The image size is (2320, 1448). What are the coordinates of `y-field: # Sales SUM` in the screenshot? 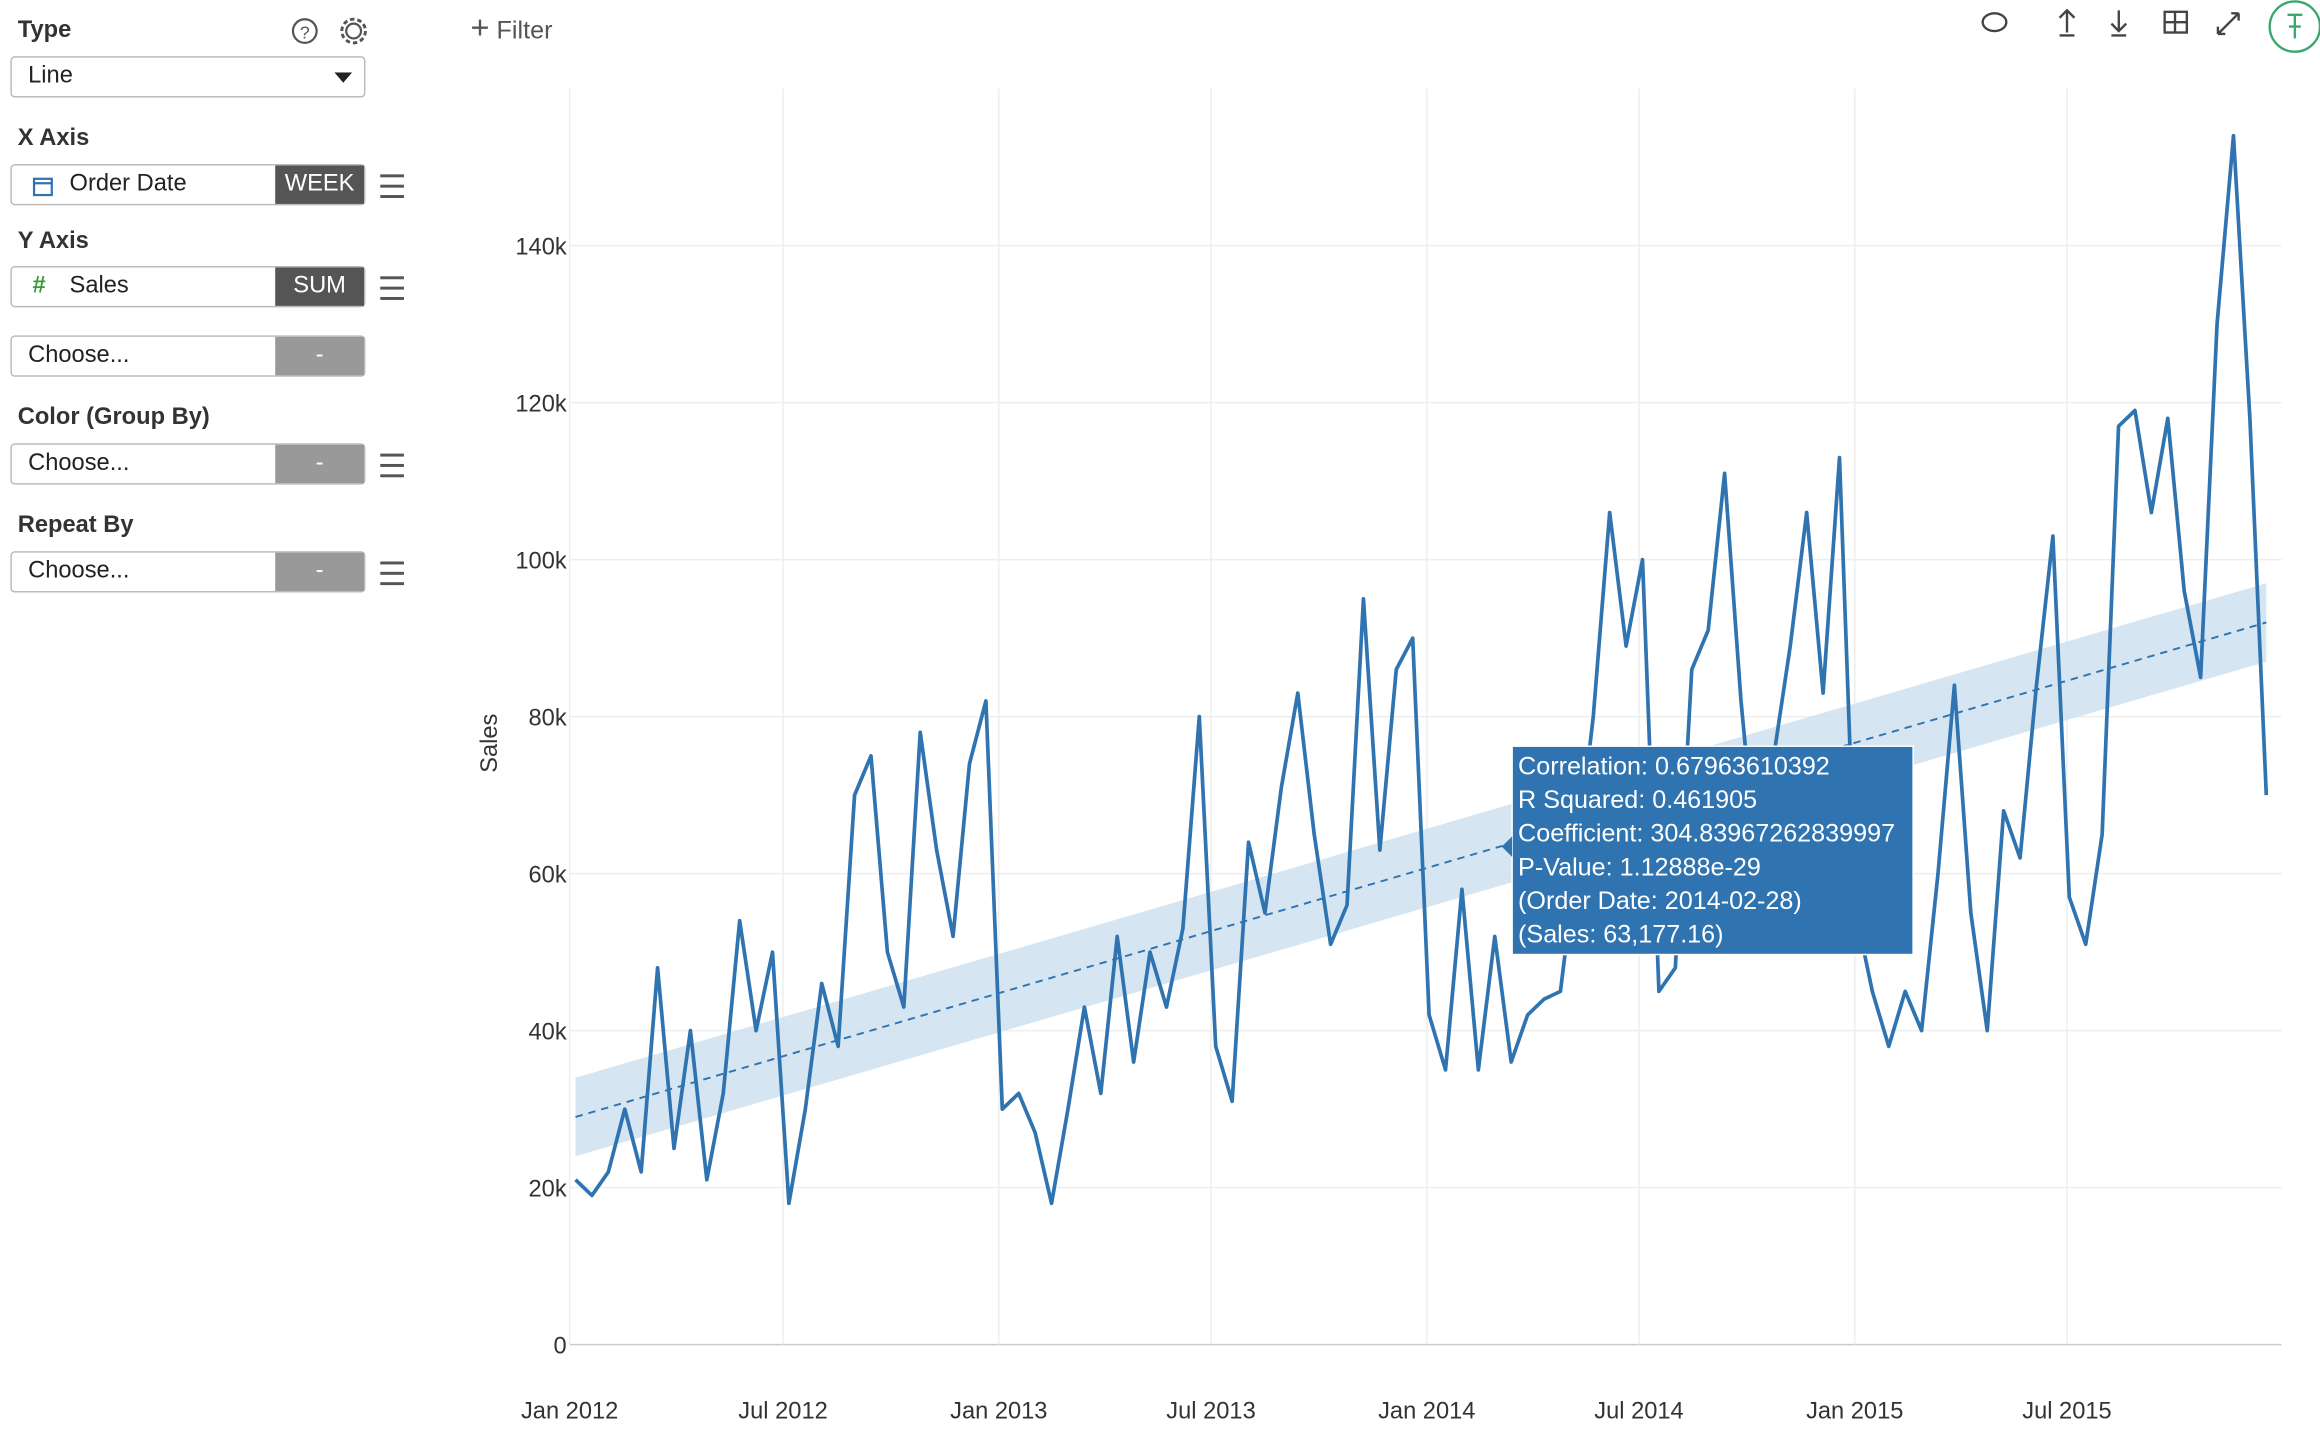 It's located at (188, 286).